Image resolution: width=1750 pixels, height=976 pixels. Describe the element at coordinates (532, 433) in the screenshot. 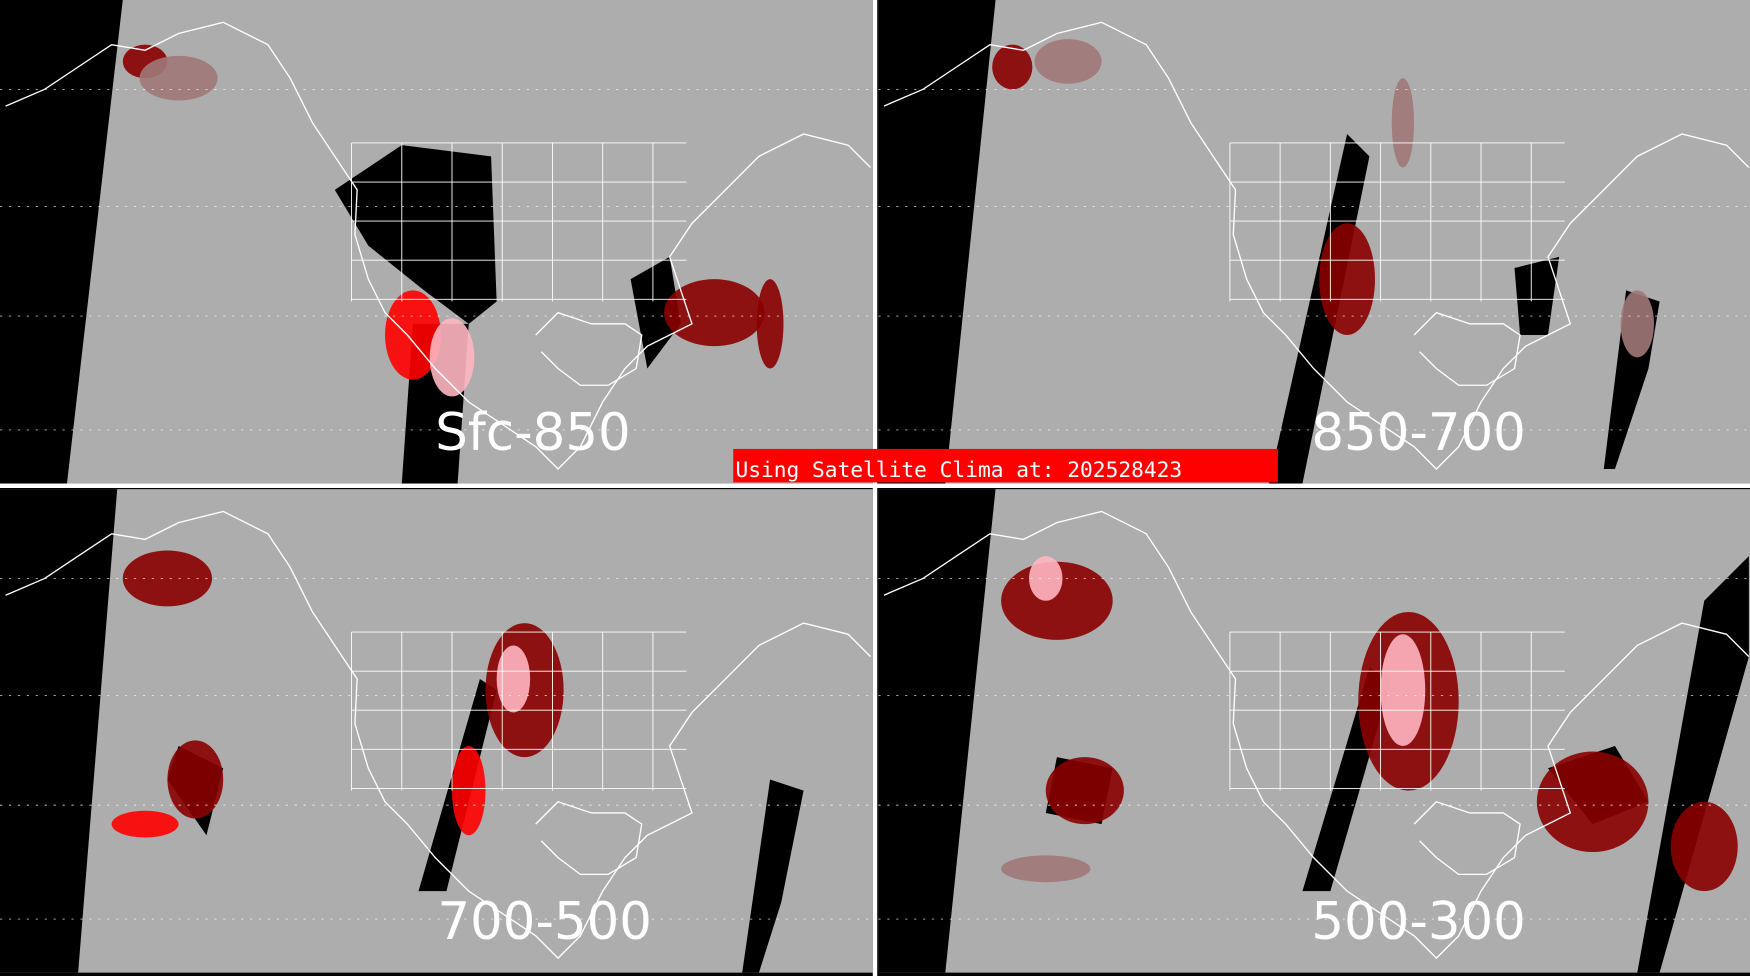

I see `panel-label-sfc-850: Sfc-850` at that location.